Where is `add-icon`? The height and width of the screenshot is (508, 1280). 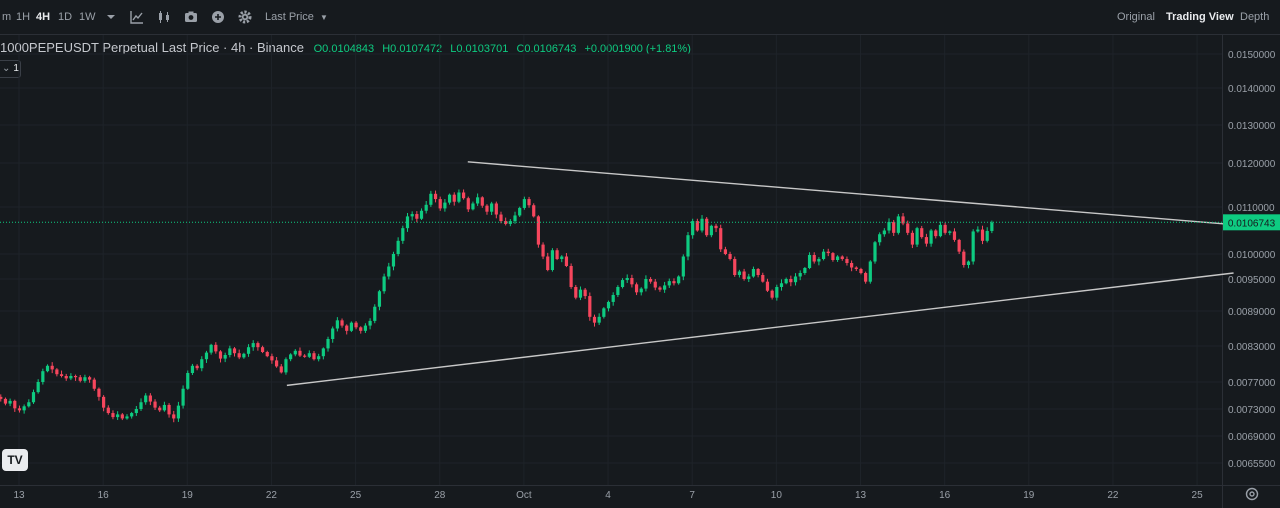 add-icon is located at coordinates (218, 17).